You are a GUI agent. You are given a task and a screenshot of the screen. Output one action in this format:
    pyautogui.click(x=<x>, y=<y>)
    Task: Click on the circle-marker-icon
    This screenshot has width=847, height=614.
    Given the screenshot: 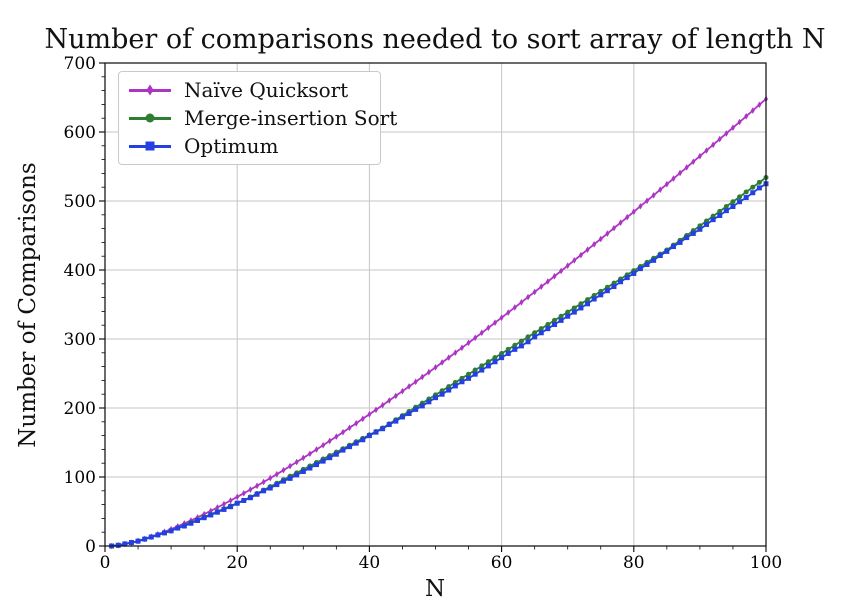 What is the action you would take?
    pyautogui.click(x=150, y=118)
    